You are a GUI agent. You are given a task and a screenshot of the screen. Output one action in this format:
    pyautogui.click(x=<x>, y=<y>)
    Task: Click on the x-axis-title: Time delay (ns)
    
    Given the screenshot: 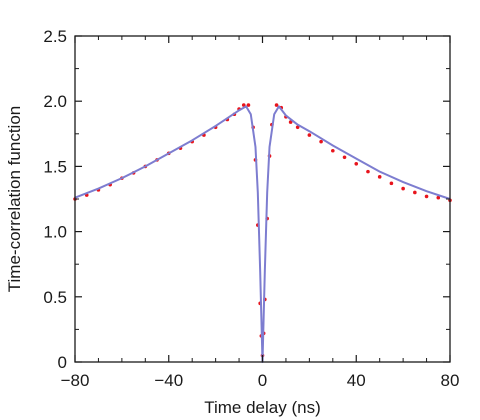 What is the action you would take?
    pyautogui.click(x=262, y=407)
    